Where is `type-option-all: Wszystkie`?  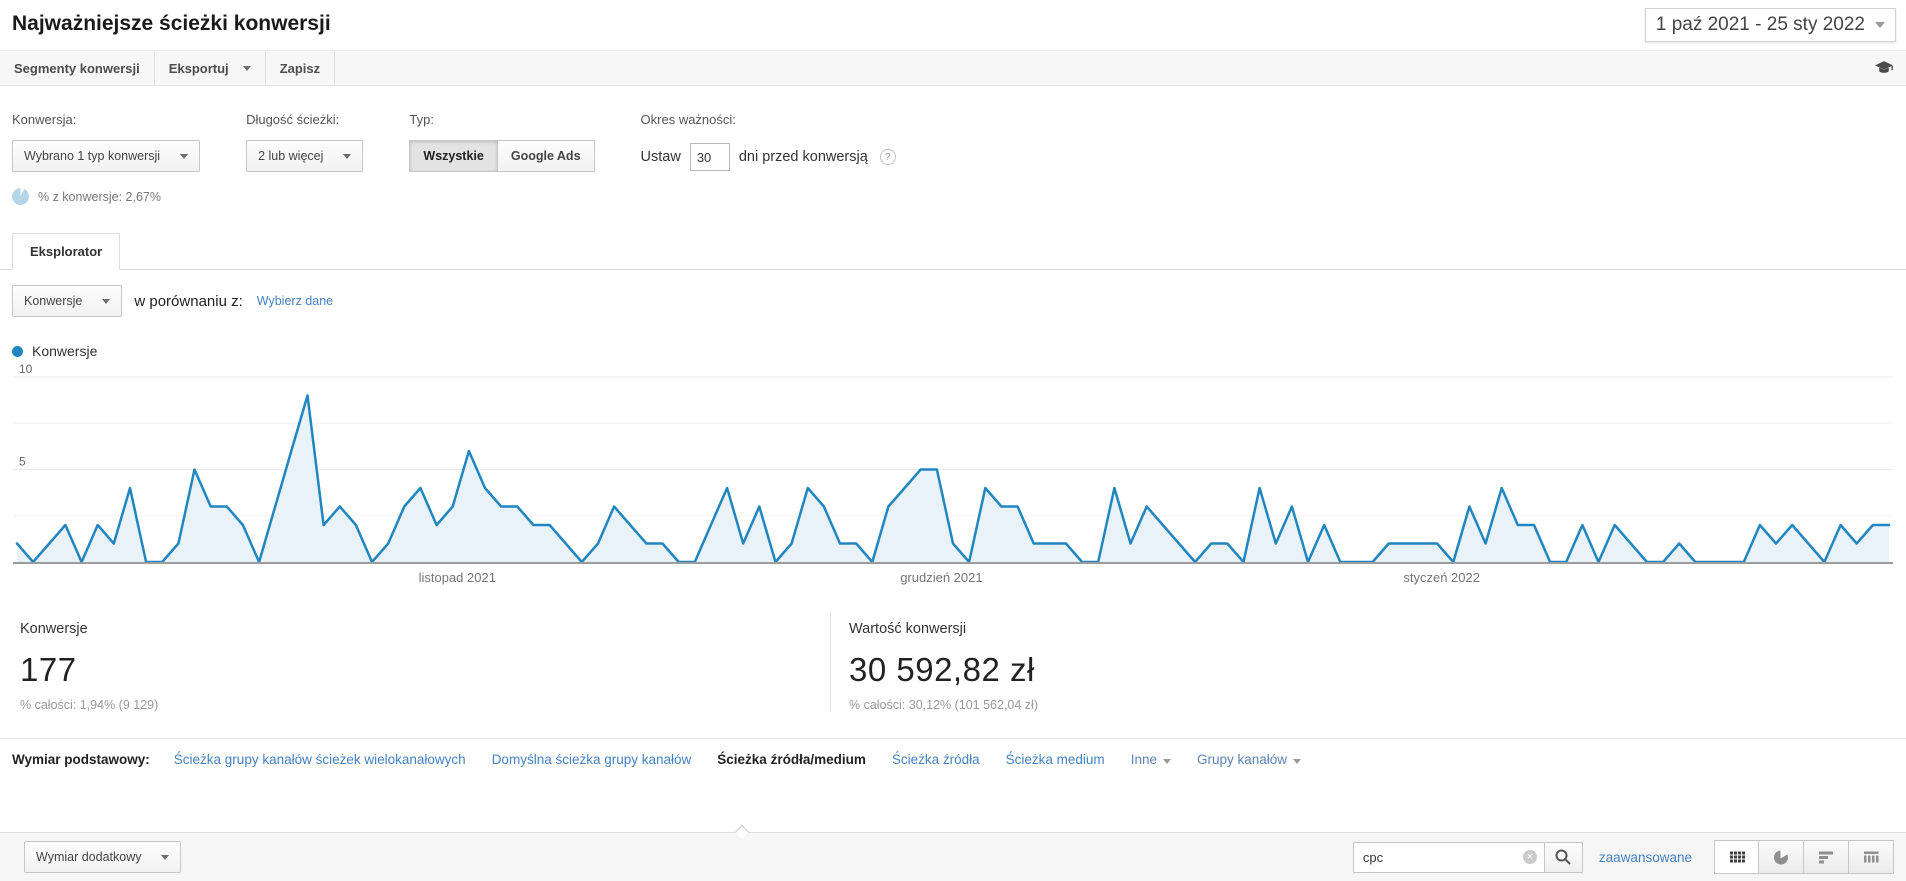
type-option-all: Wszystkie is located at coordinates (453, 156).